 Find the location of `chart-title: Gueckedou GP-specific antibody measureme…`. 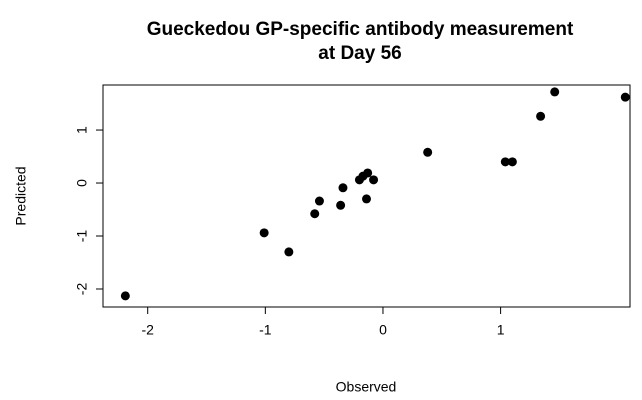

chart-title: Gueckedou GP-specific antibody measureme… is located at coordinates (360, 29).